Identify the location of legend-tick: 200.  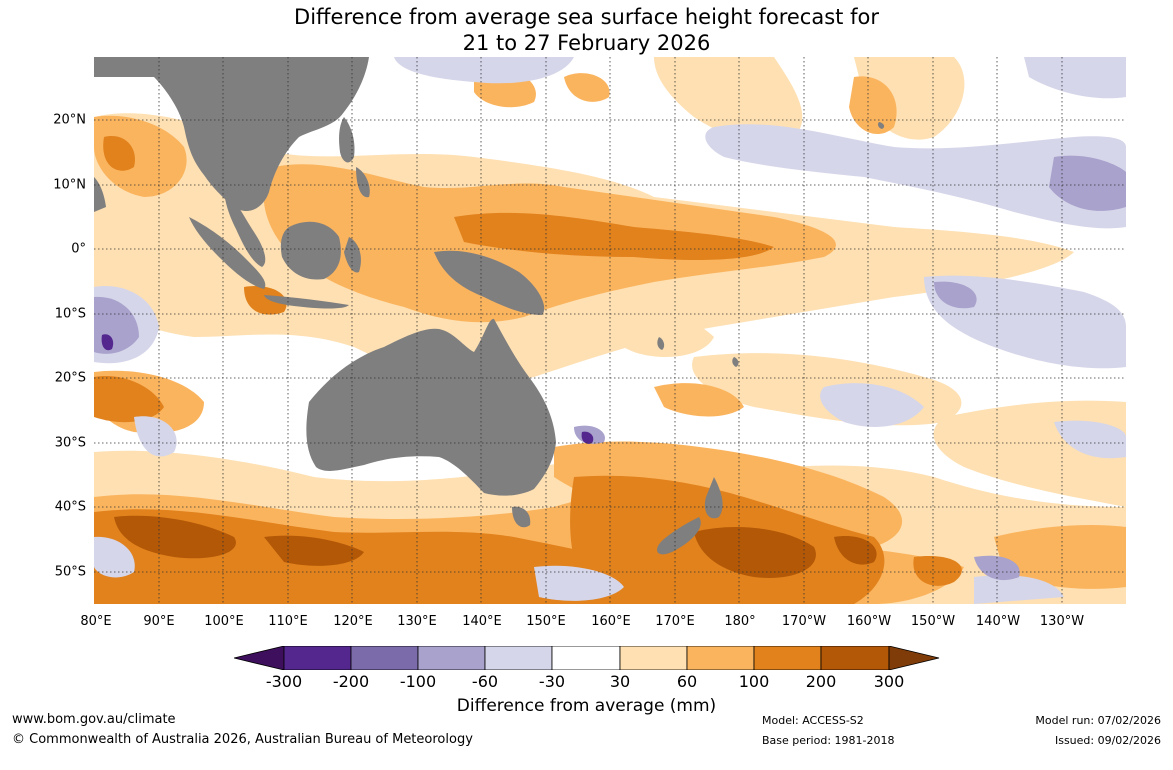
(821, 681).